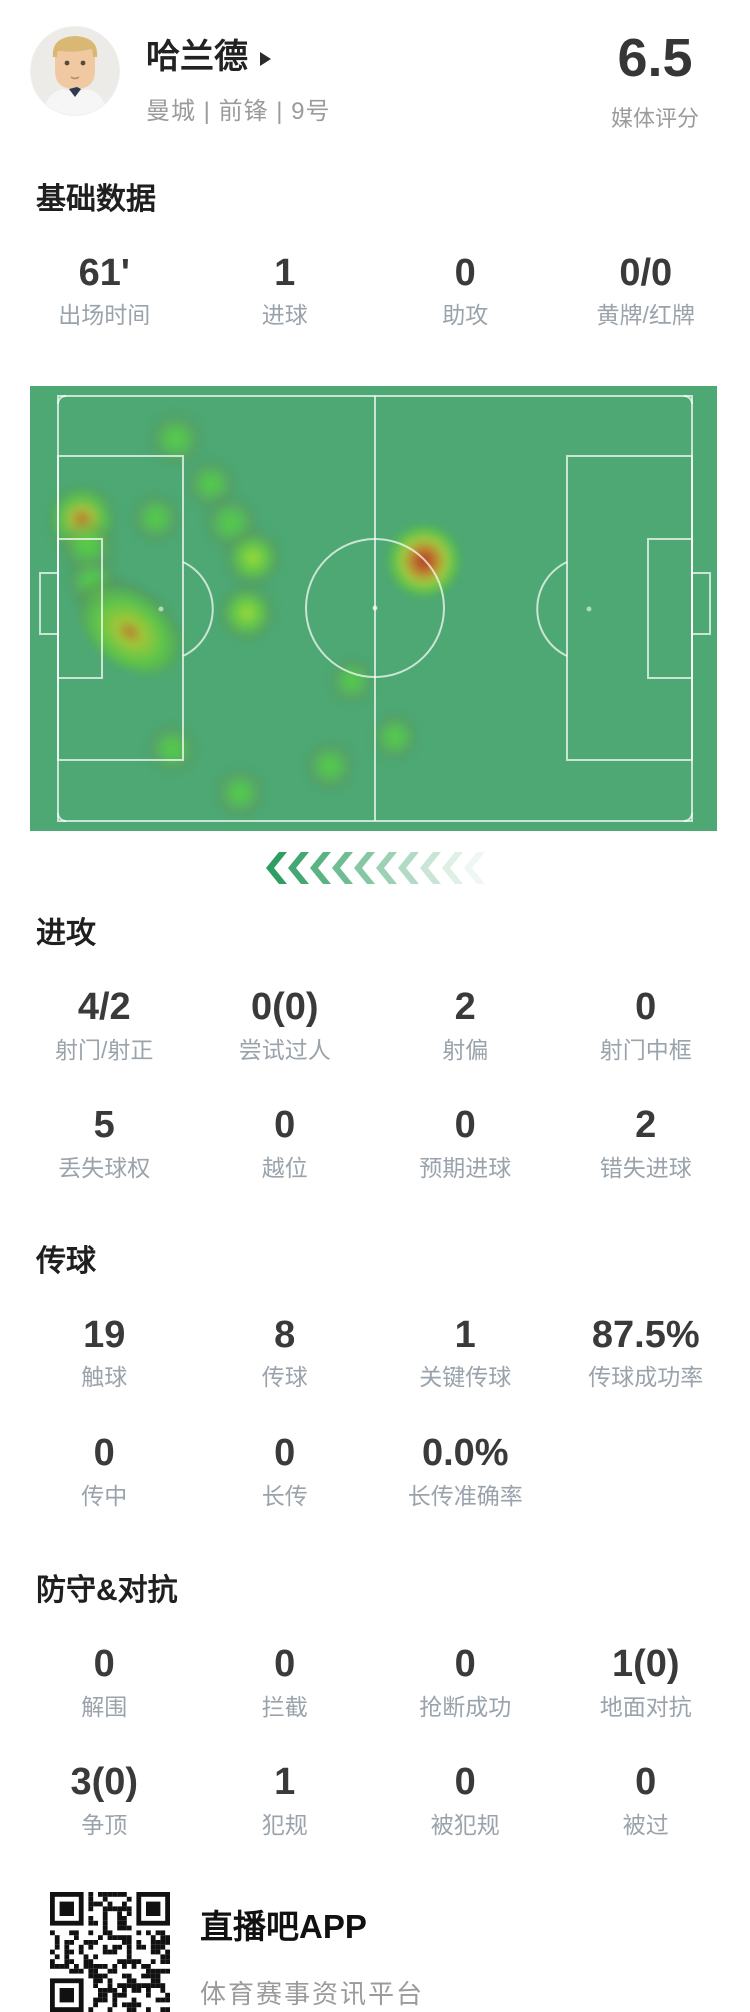 The image size is (750, 2012). I want to click on stat-label: 关键传球, so click(465, 1377).